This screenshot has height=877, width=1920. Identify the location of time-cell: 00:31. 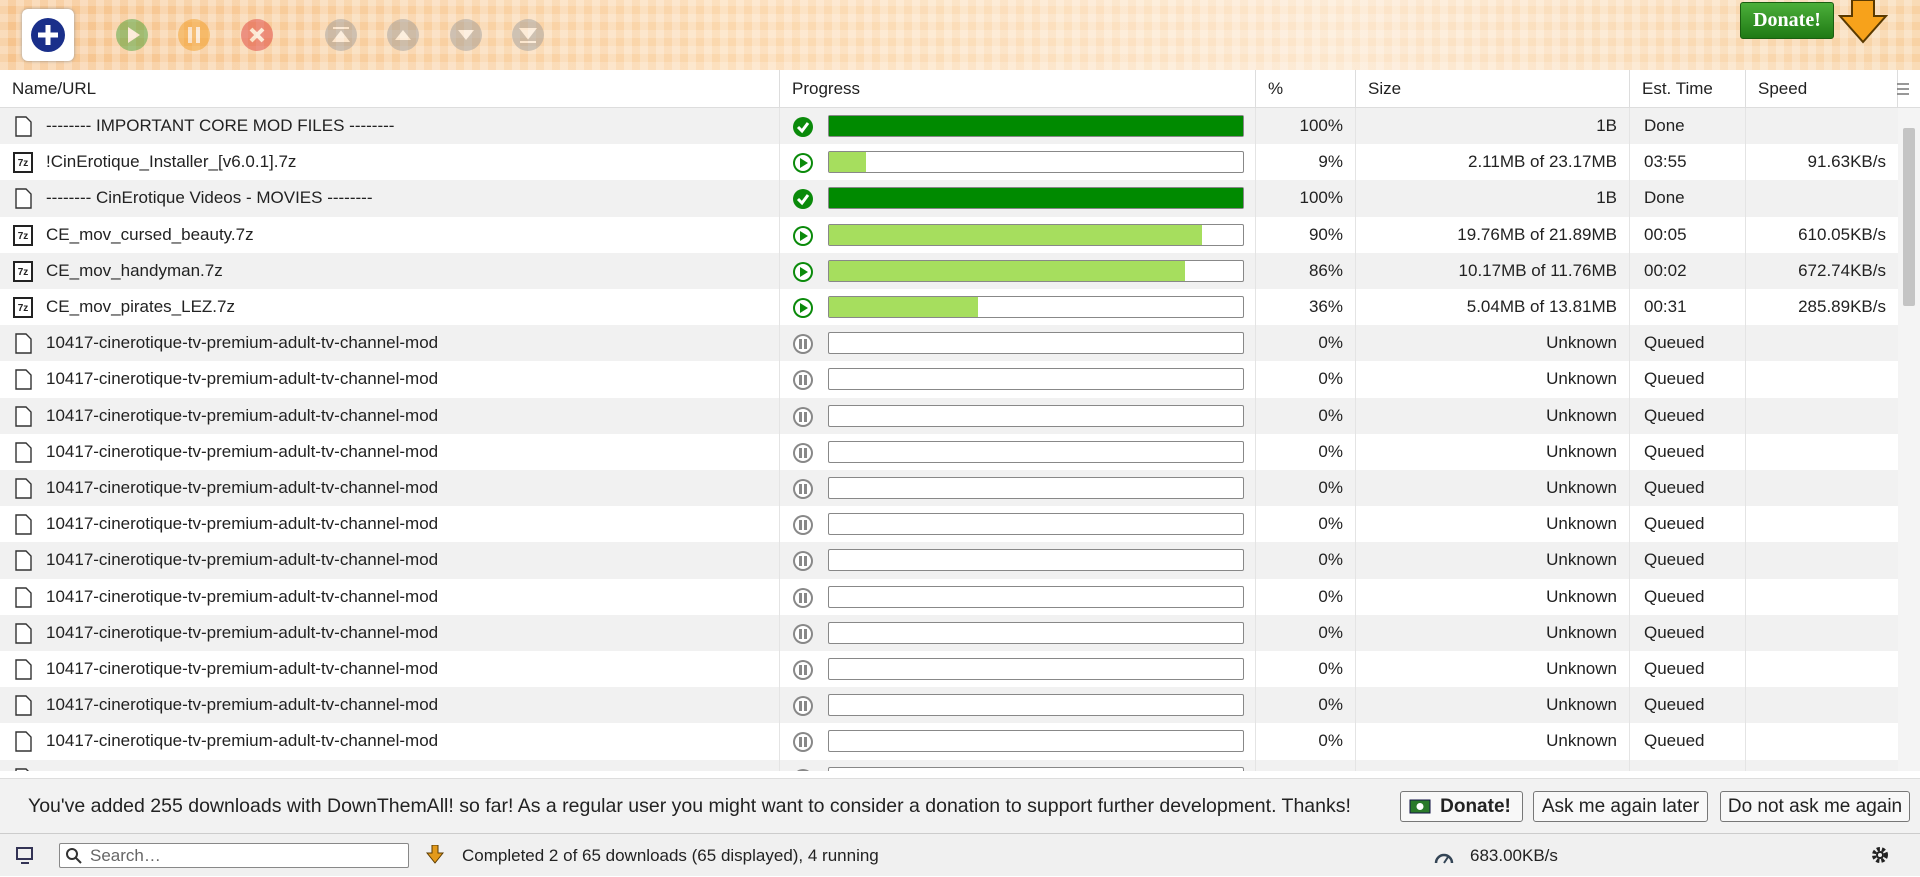
(1688, 307).